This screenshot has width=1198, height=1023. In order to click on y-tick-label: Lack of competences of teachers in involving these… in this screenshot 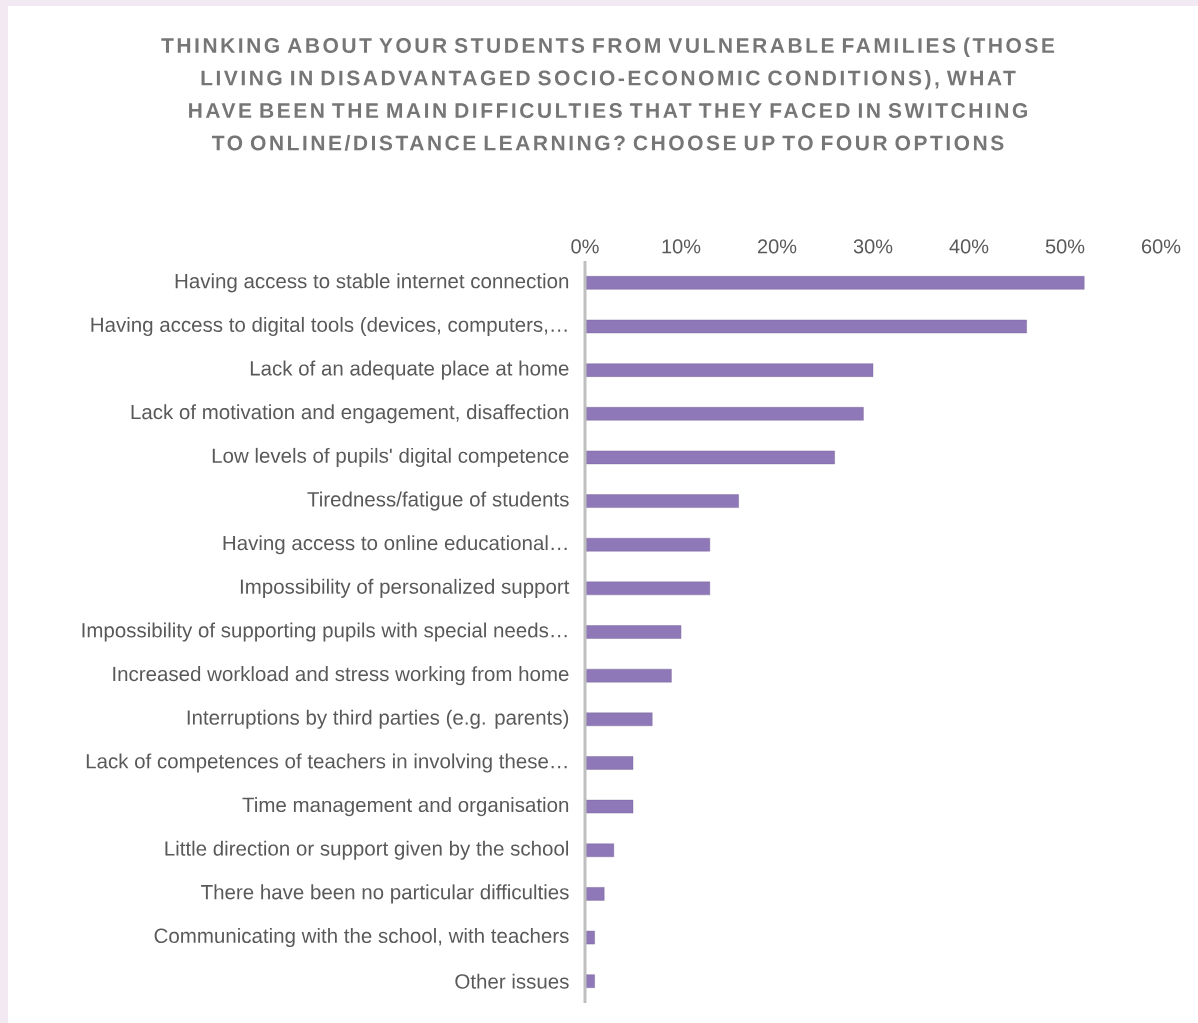, I will do `click(326, 763)`.